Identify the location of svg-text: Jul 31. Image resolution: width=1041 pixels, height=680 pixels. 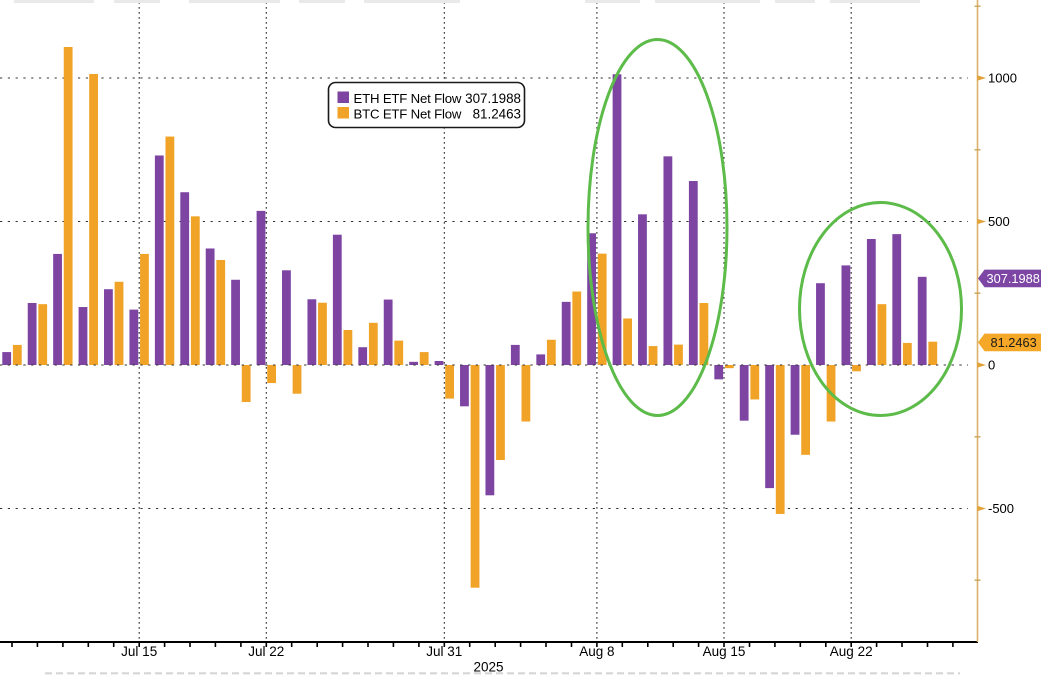
(444, 651).